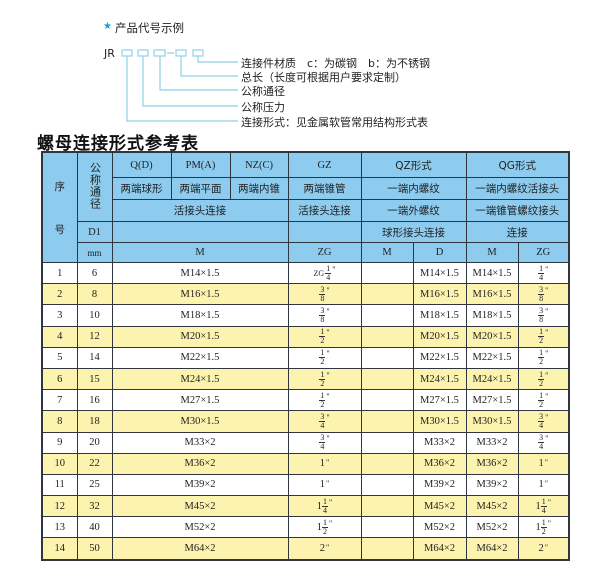  Describe the element at coordinates (324, 210) in the screenshot. I see `header-gz-union: 活接头连接` at that location.